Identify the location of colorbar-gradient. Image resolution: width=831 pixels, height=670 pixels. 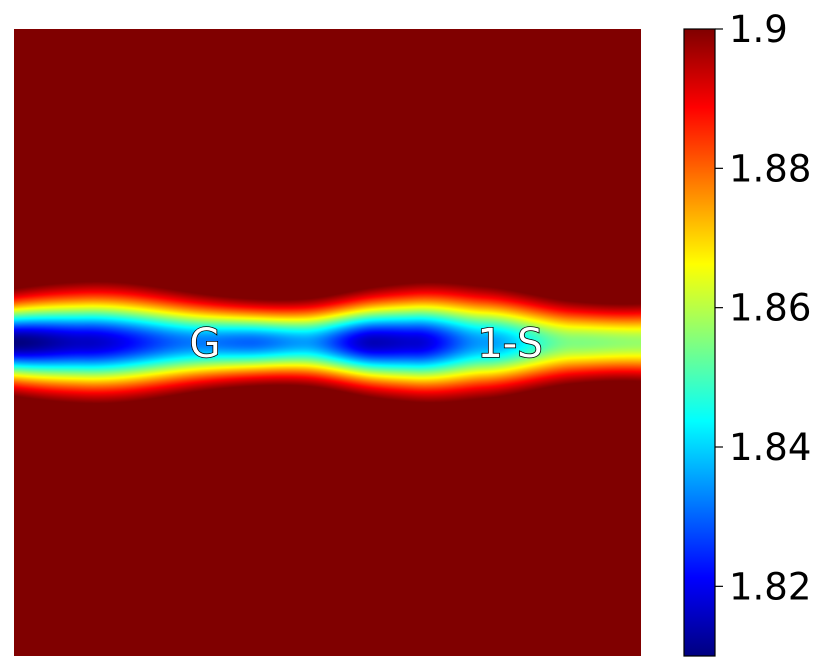
(699, 342).